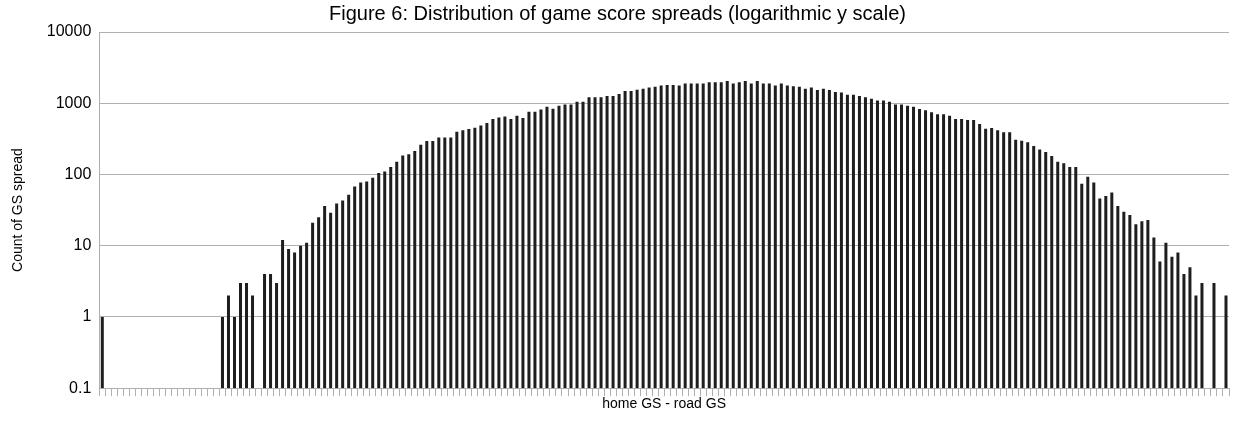  What do you see at coordinates (17, 210) in the screenshot?
I see `y-axis-title: Count of GS spread` at bounding box center [17, 210].